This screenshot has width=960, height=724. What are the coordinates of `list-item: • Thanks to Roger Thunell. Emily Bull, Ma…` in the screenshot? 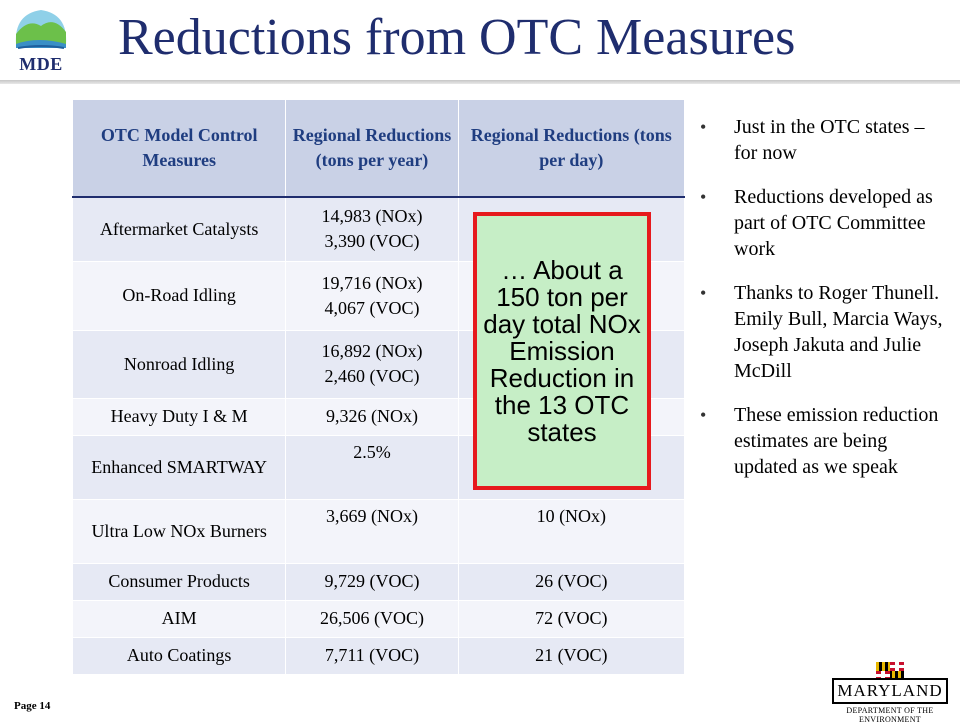 It's located at (821, 332).